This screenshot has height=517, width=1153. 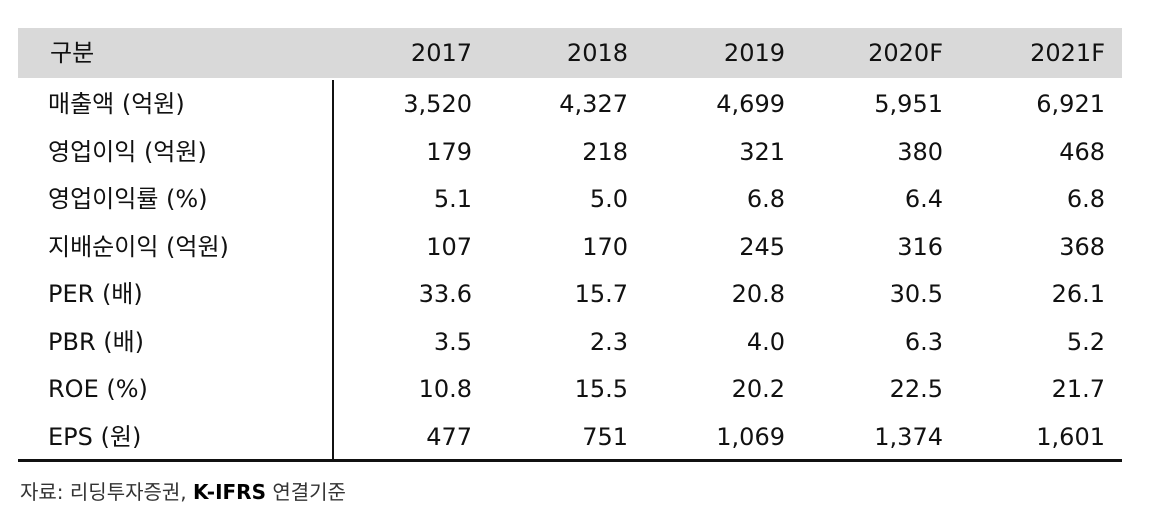 What do you see at coordinates (1078, 389) in the screenshot?
I see `table-cell: 21.7` at bounding box center [1078, 389].